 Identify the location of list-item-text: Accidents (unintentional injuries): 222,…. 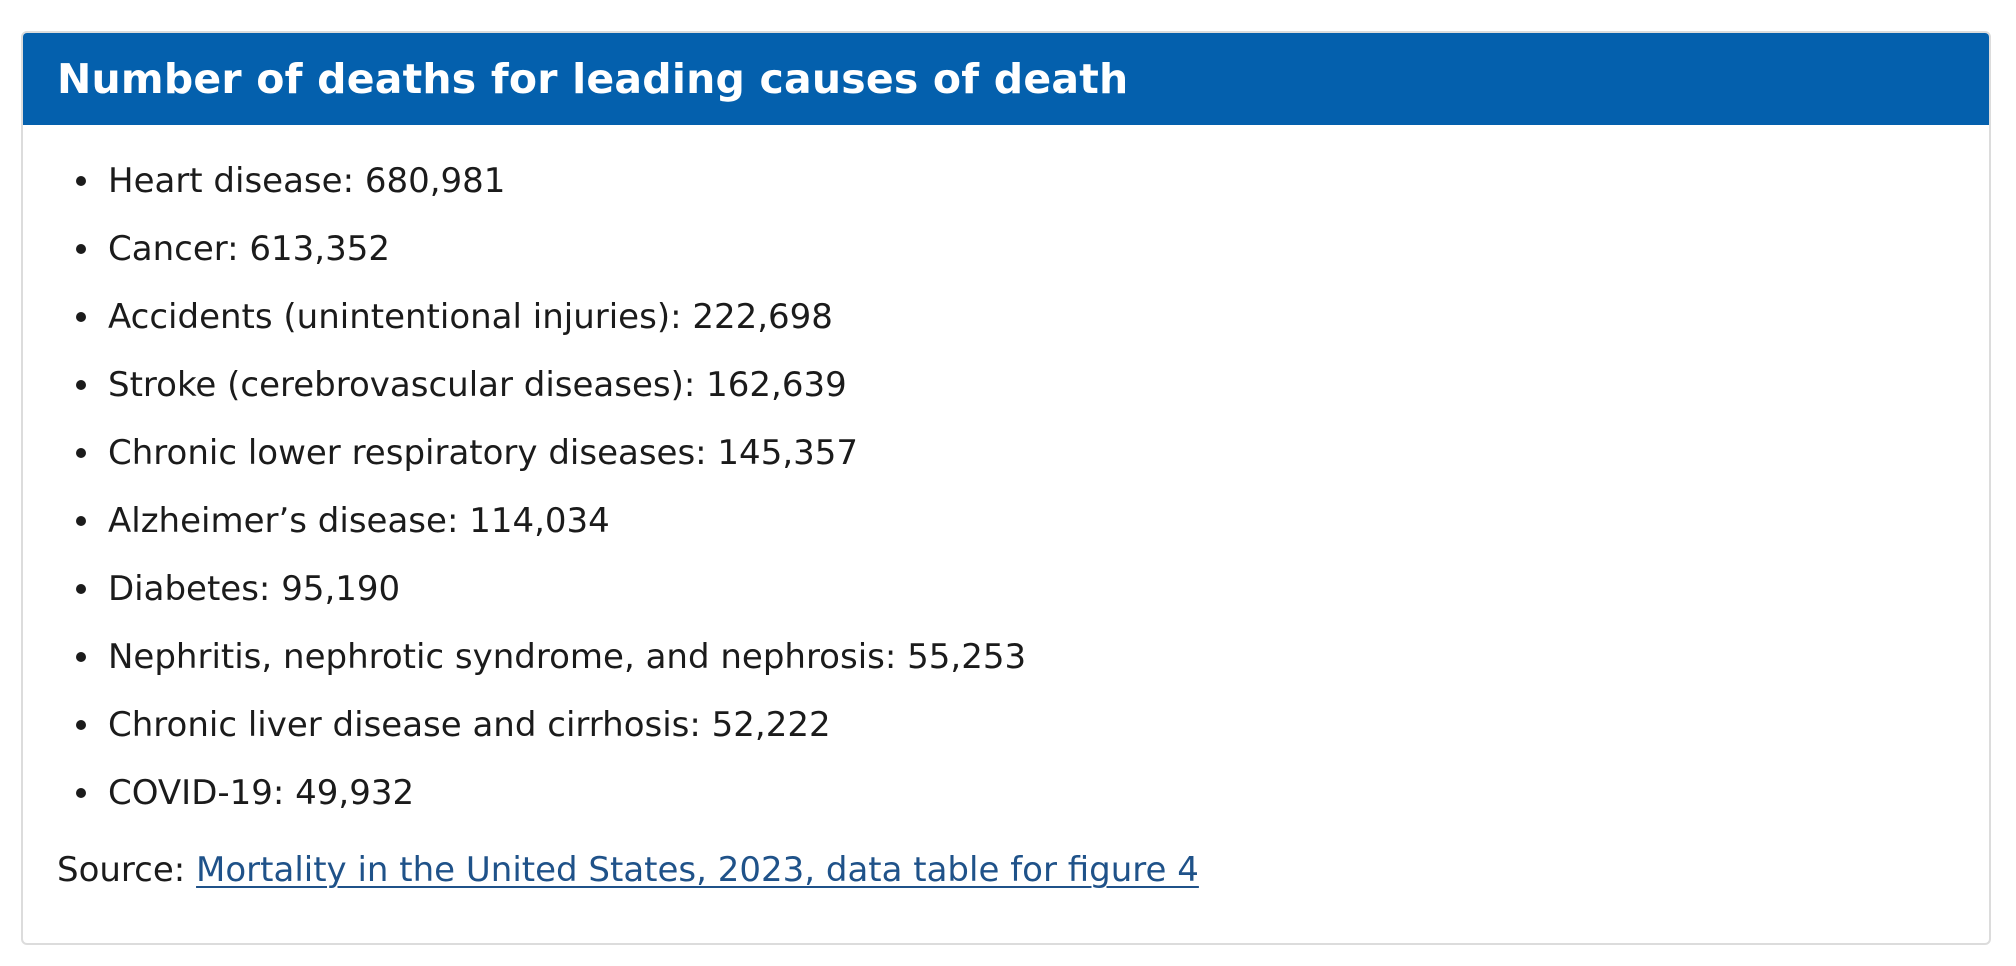
(470, 317).